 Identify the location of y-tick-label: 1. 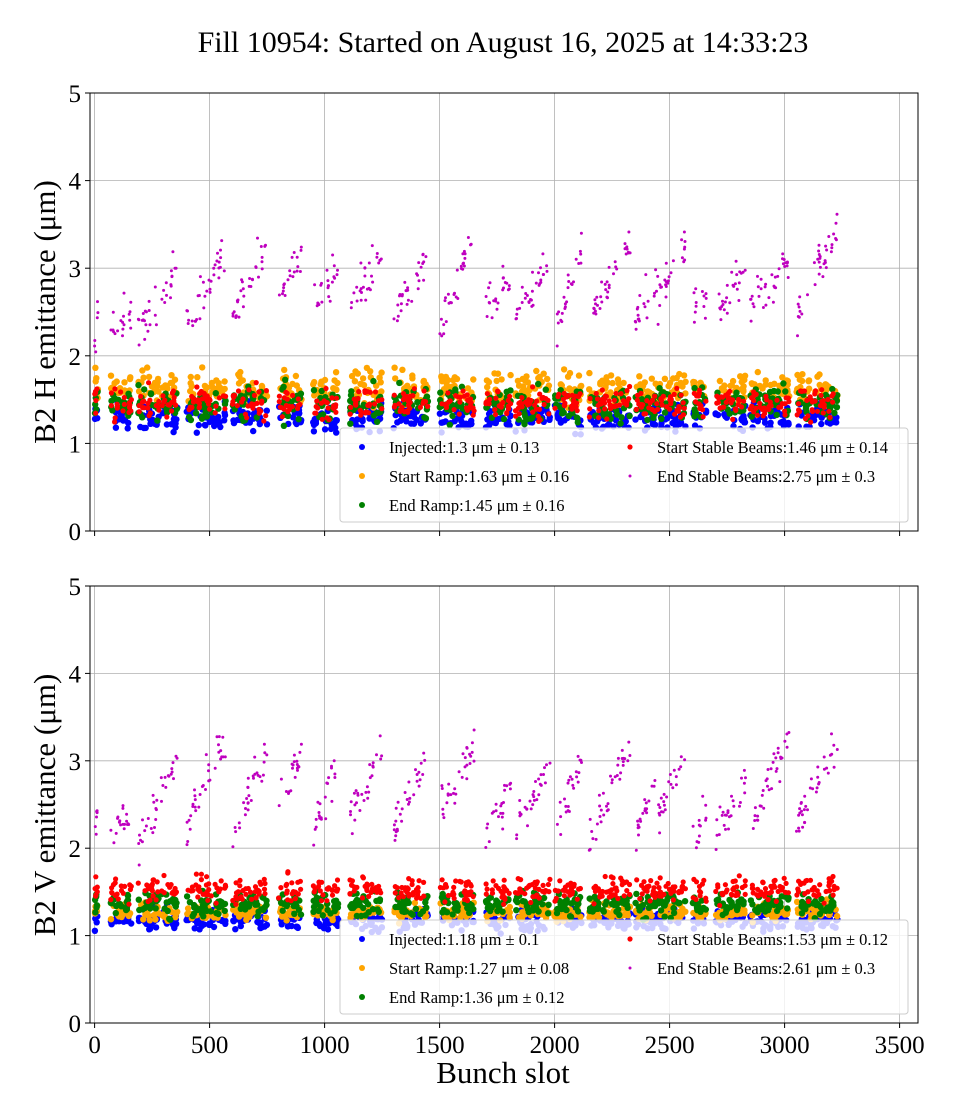
(75, 937).